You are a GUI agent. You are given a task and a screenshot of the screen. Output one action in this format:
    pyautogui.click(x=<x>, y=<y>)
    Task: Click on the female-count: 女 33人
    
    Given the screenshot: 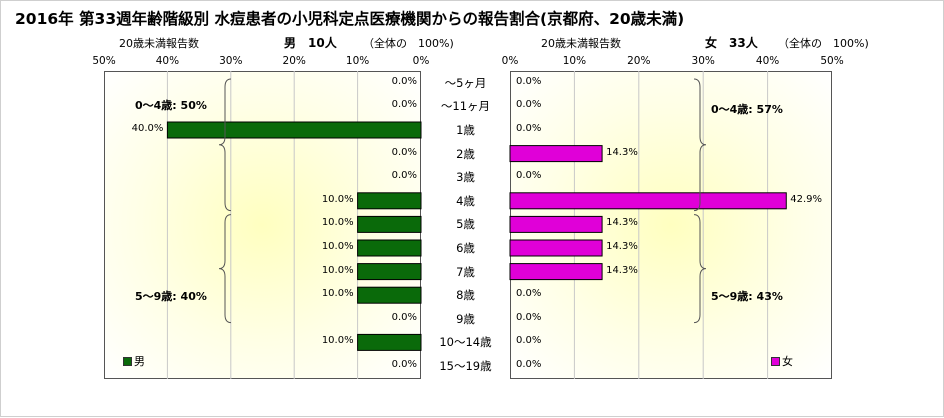 What is the action you would take?
    pyautogui.click(x=731, y=43)
    